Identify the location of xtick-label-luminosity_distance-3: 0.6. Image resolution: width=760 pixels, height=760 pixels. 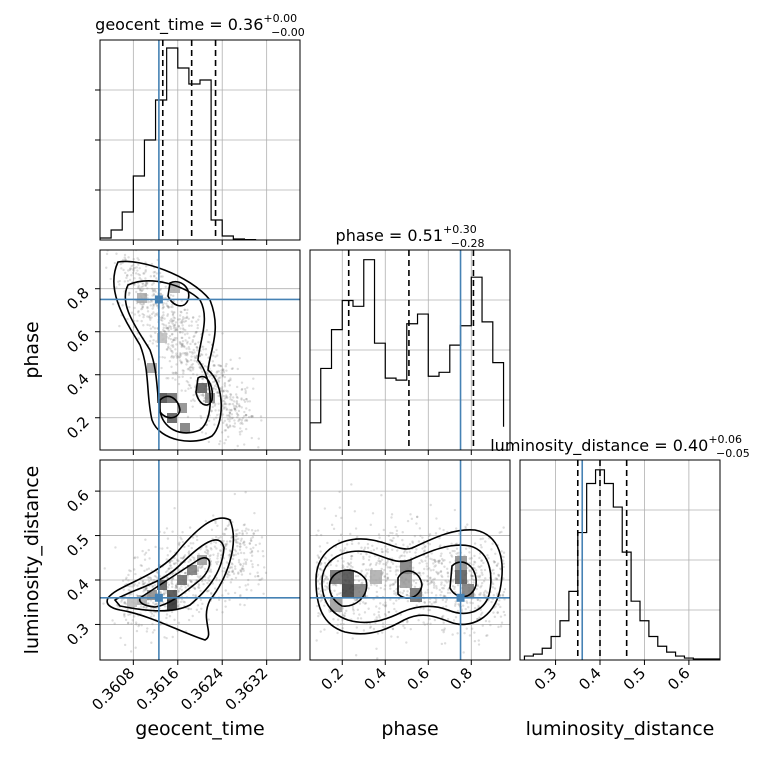
(679, 679).